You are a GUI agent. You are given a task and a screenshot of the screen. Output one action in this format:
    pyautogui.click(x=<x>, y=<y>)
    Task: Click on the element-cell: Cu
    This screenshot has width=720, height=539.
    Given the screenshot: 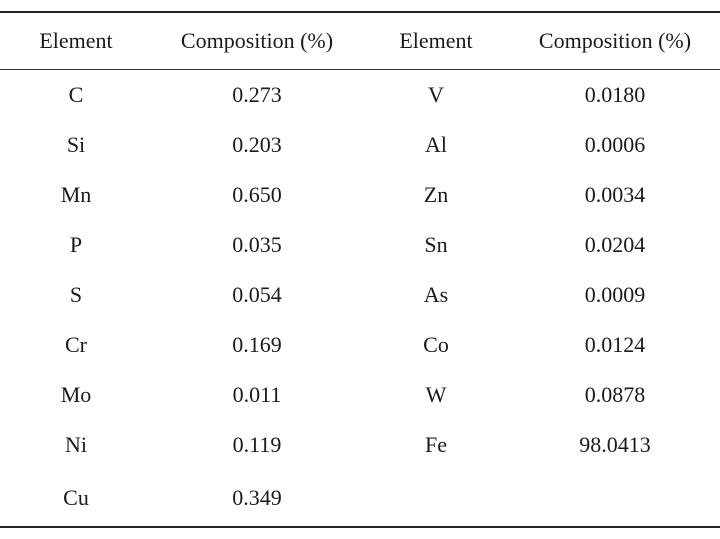 What is the action you would take?
    pyautogui.click(x=76, y=497)
    